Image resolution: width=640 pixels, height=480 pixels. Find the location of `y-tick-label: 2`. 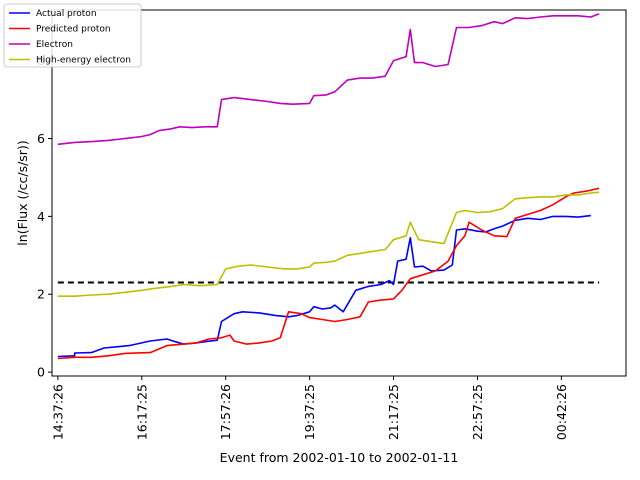

y-tick-label: 2 is located at coordinates (41, 294).